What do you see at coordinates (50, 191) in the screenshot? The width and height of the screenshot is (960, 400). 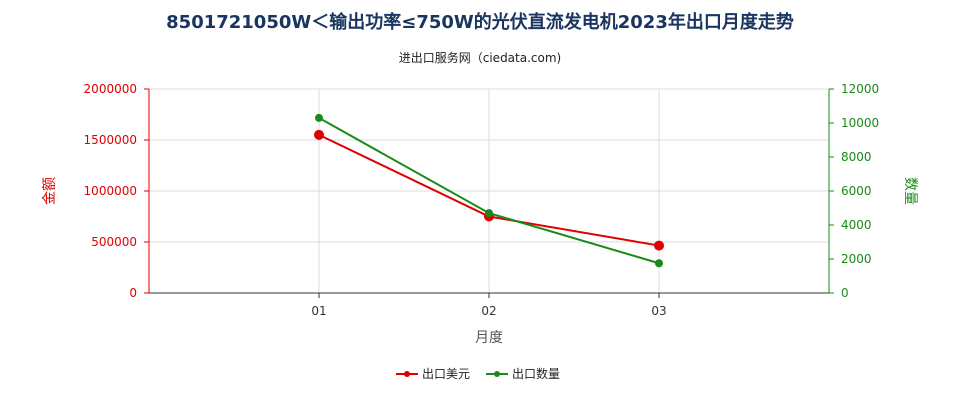 I see `y-axis-label-left: 金额` at bounding box center [50, 191].